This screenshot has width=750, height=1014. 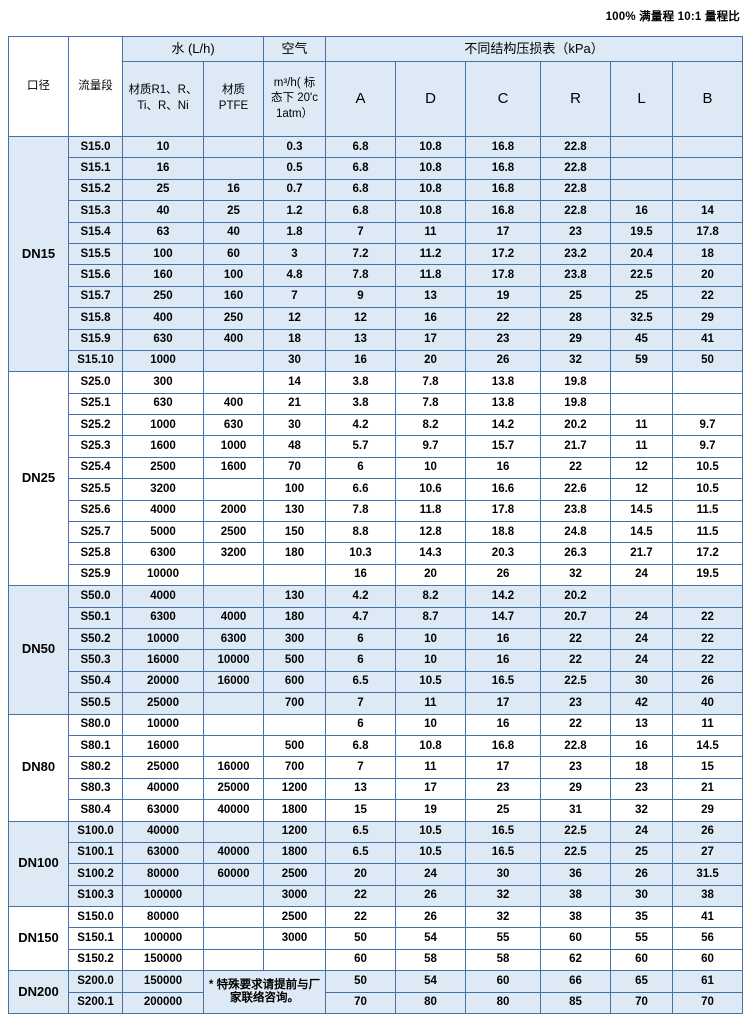 What do you see at coordinates (360, 339) in the screenshot?
I see `loss-a-cell: 13` at bounding box center [360, 339].